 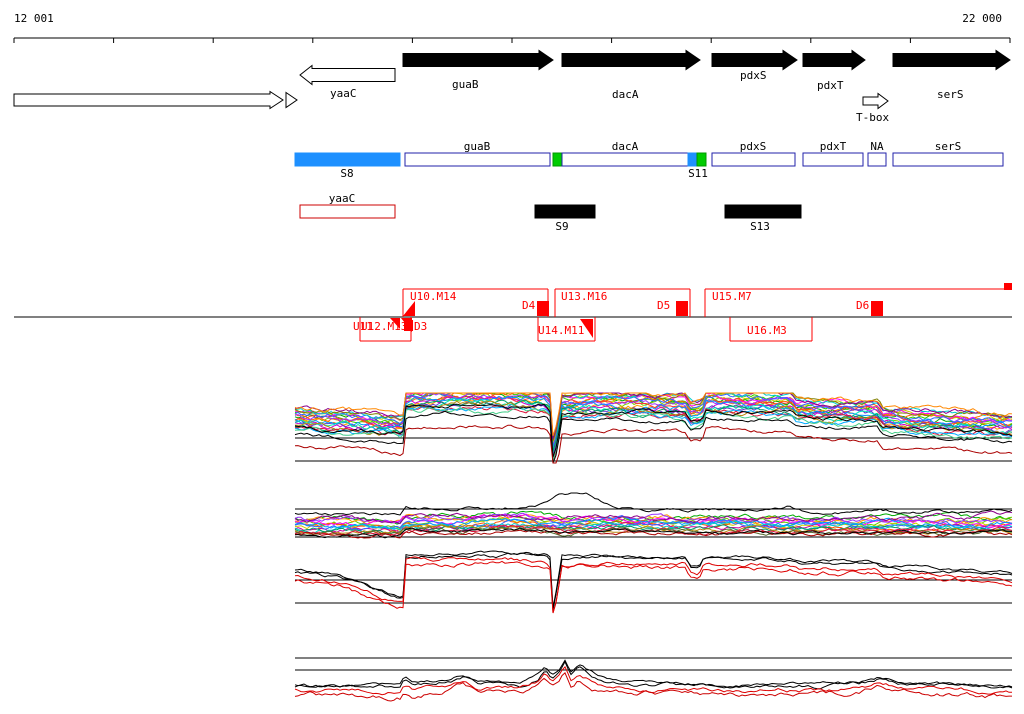 I want to click on gene-arrow-guaB, so click(x=478, y=60).